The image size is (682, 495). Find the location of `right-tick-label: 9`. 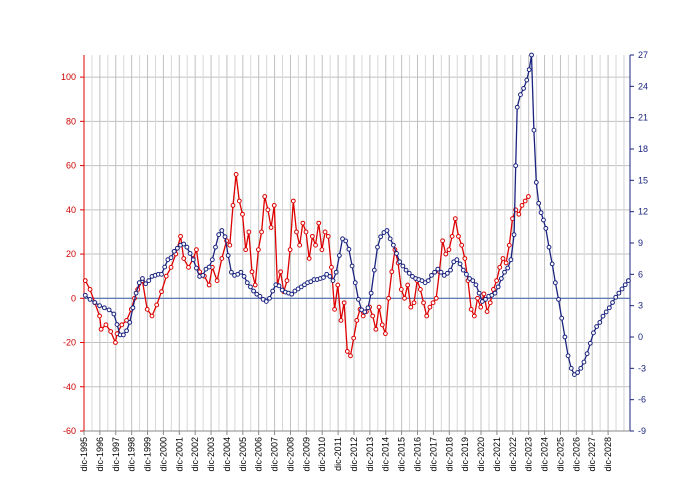

right-tick-label: 9 is located at coordinates (640, 243).